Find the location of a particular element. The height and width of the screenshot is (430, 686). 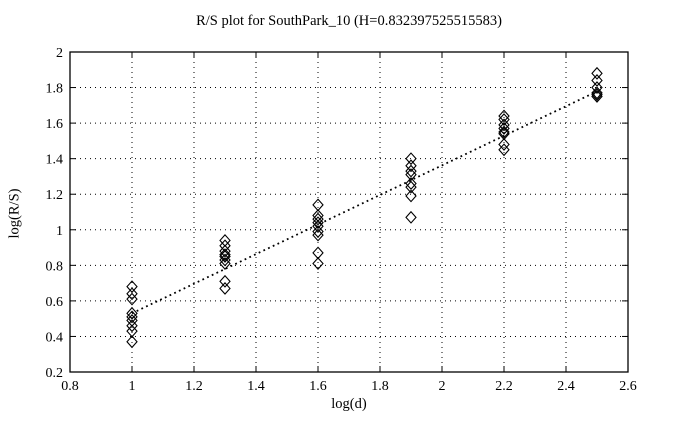

y-tick-label: 1.8 is located at coordinates (55, 89).